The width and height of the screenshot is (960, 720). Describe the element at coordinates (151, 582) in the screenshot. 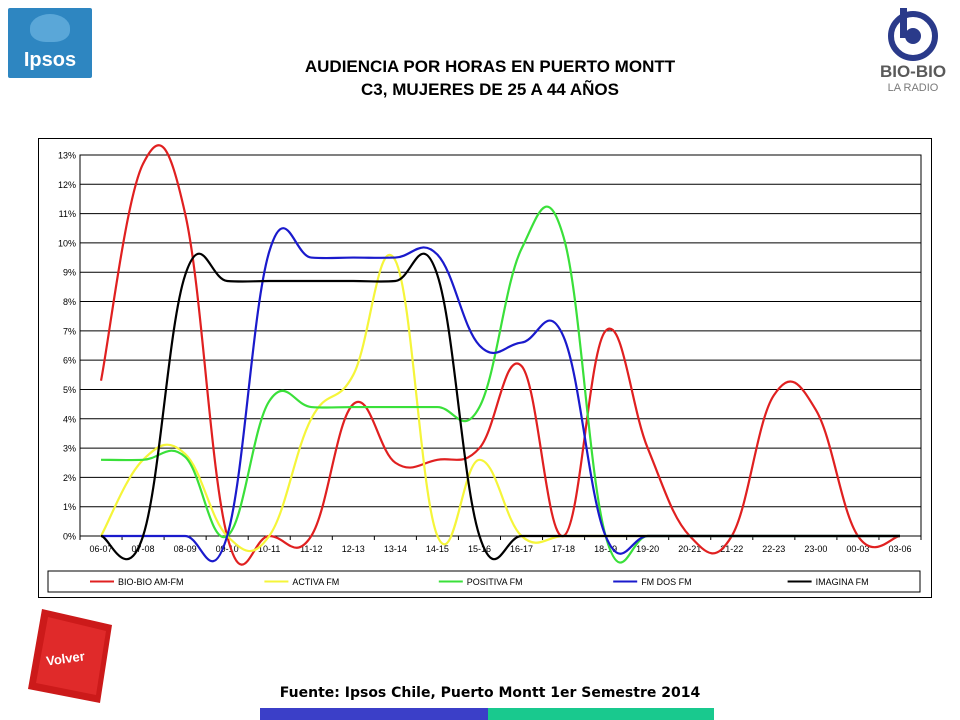

I see `legend-label: BIO-BIO AM-FM` at that location.